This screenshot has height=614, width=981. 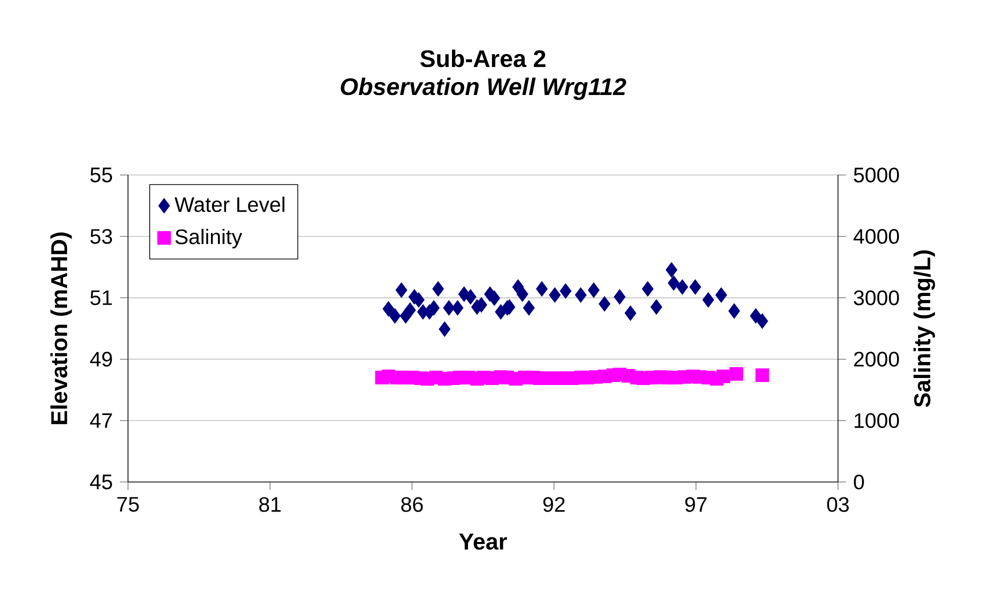 What do you see at coordinates (859, 482) in the screenshot?
I see `y2-tick-label: 0` at bounding box center [859, 482].